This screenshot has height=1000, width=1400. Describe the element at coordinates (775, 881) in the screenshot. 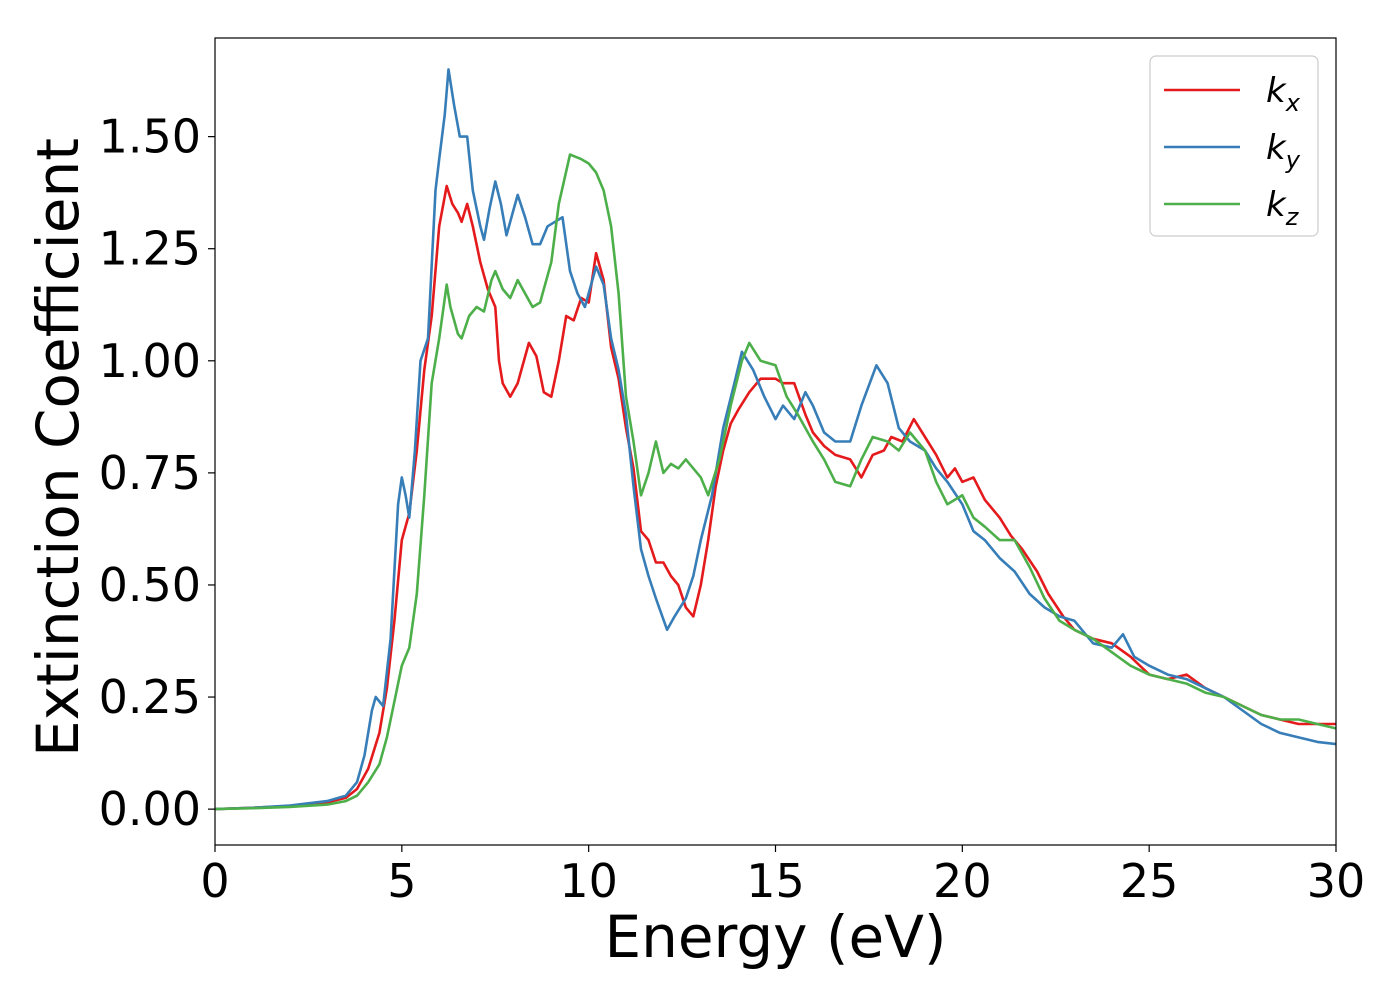

I see `x-tick-label: 15` at that location.